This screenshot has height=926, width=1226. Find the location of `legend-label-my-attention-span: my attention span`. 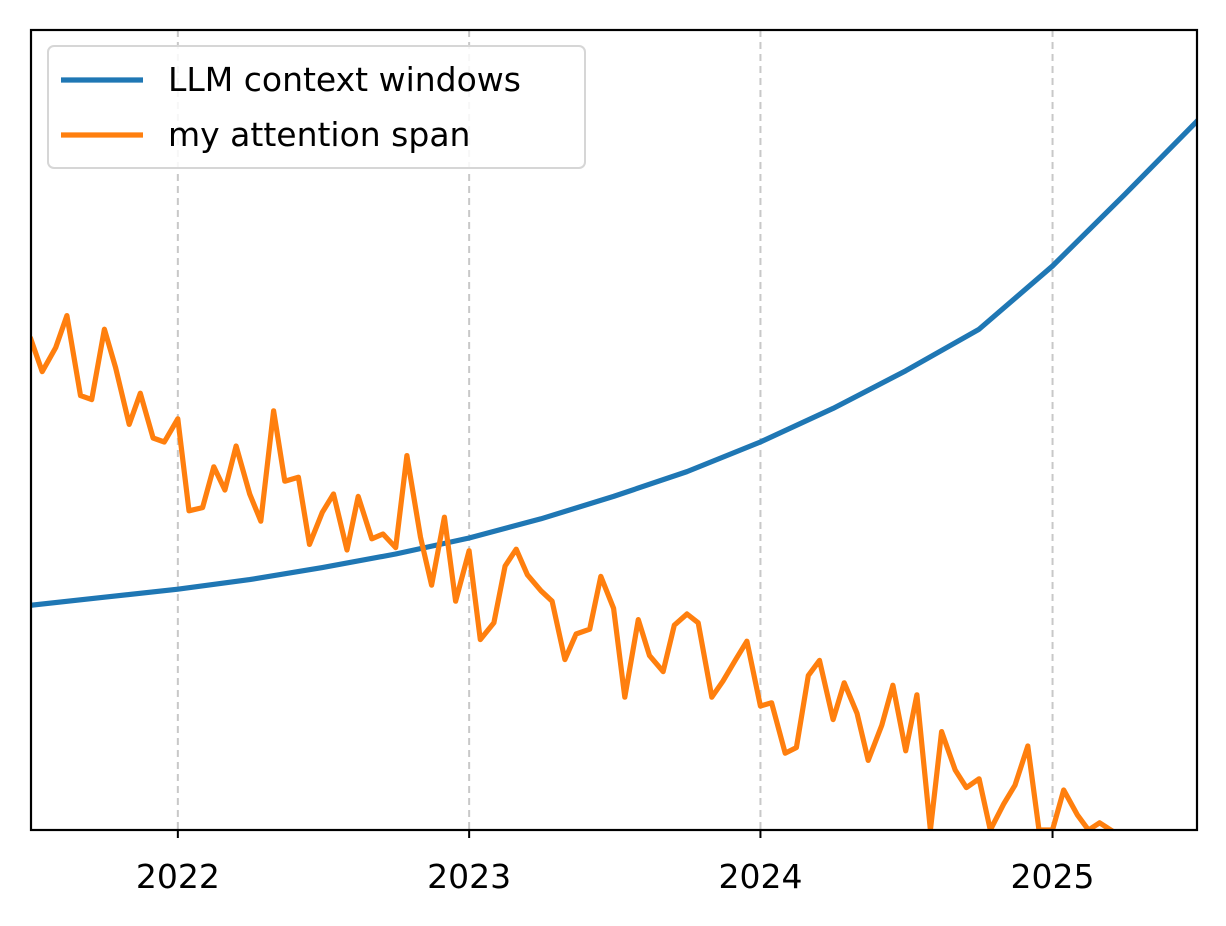

legend-label-my-attention-span: my attention span is located at coordinates (319, 134).